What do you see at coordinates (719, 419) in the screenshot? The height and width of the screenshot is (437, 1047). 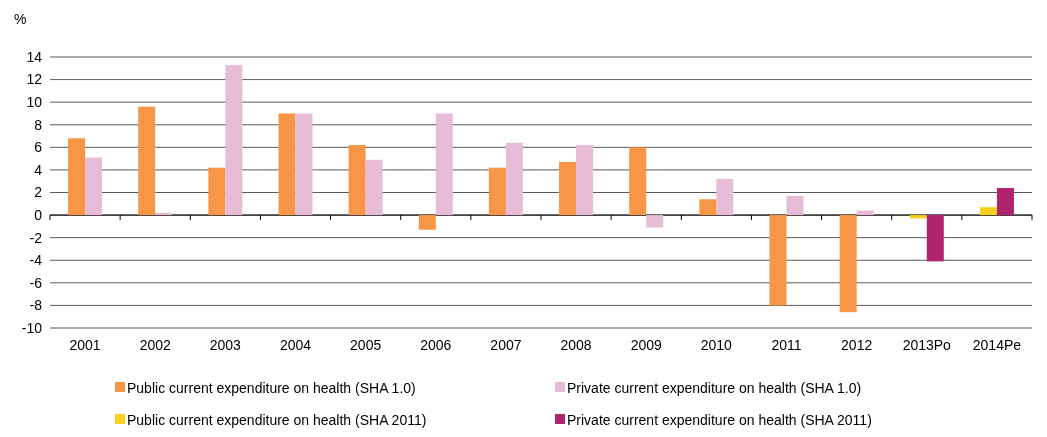 I see `legend-label: Private current expenditure on health (SHA 2011)` at bounding box center [719, 419].